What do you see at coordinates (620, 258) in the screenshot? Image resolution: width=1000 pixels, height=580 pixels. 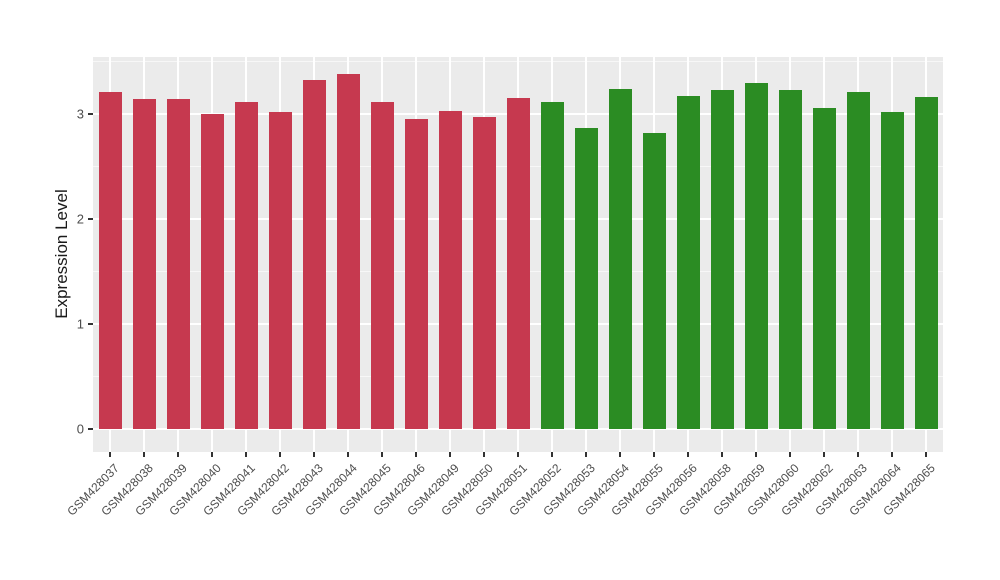 I see `bar-GSM428054` at bounding box center [620, 258].